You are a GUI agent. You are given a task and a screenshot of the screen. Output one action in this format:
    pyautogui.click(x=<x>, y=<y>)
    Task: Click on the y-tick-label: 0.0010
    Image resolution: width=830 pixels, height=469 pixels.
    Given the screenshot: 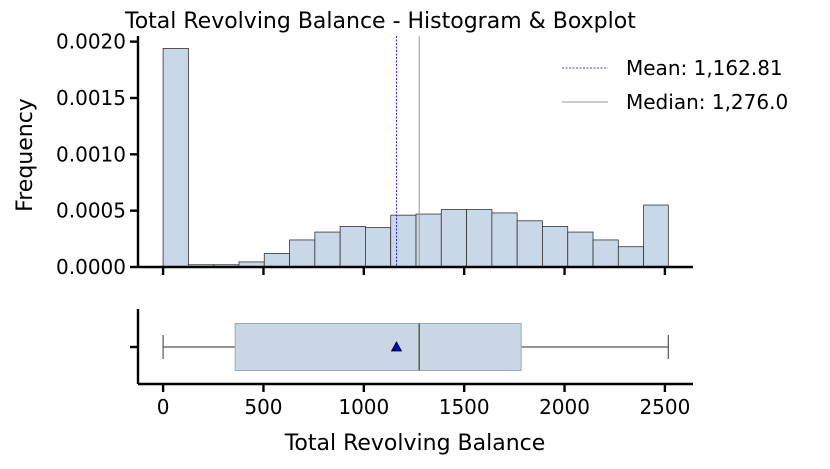 What is the action you would take?
    pyautogui.click(x=91, y=154)
    